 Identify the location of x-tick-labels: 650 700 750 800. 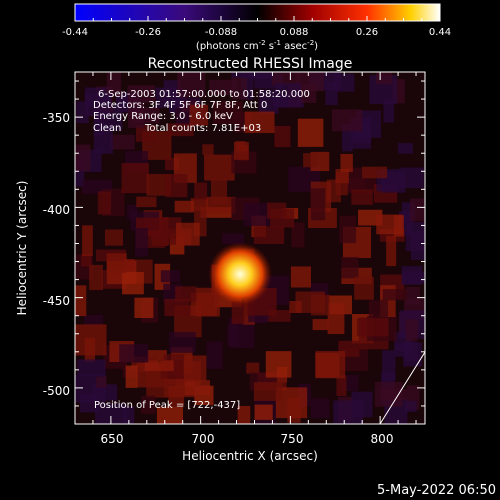
(247, 439).